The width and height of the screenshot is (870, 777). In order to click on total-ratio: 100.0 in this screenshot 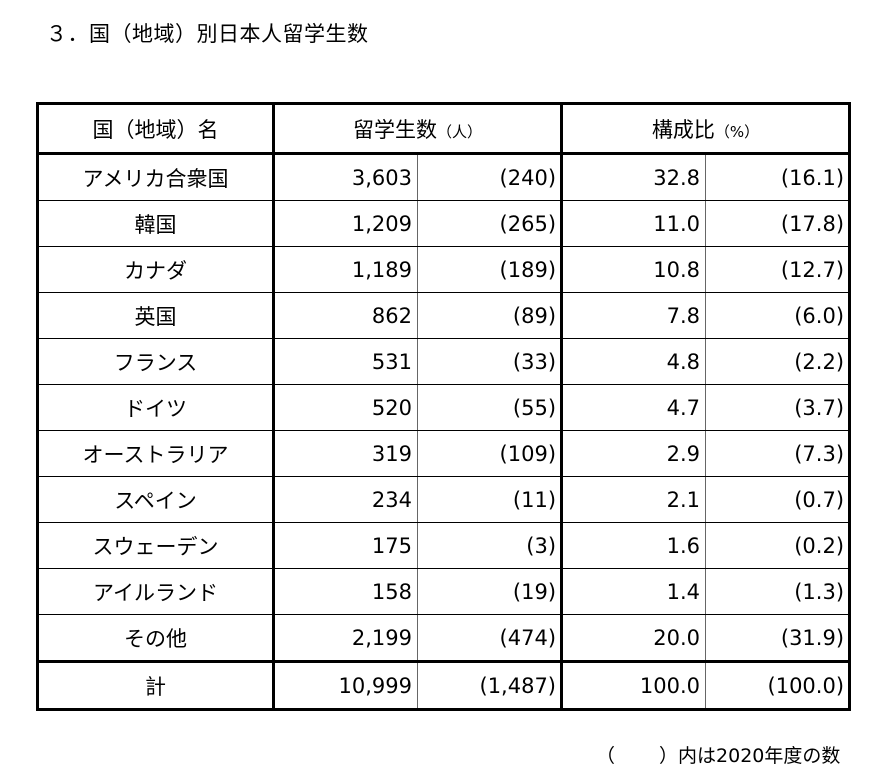, I will do `click(634, 685)`.